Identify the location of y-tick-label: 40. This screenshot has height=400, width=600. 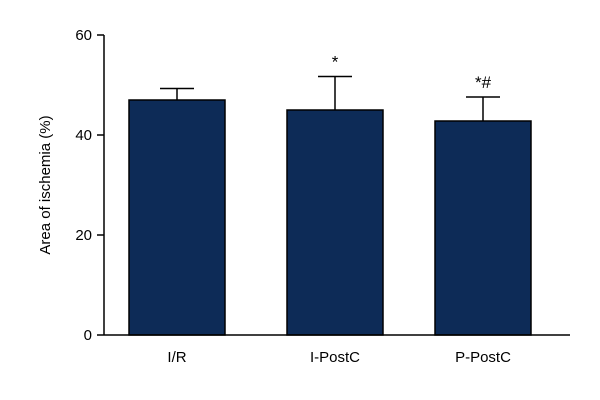
(83, 135).